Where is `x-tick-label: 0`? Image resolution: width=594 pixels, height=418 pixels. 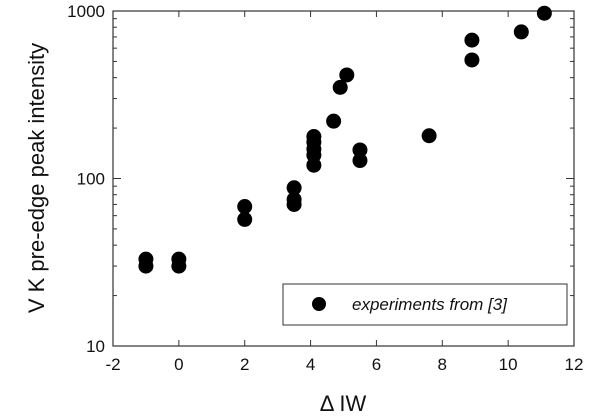
x-tick-label: 0 is located at coordinates (178, 364).